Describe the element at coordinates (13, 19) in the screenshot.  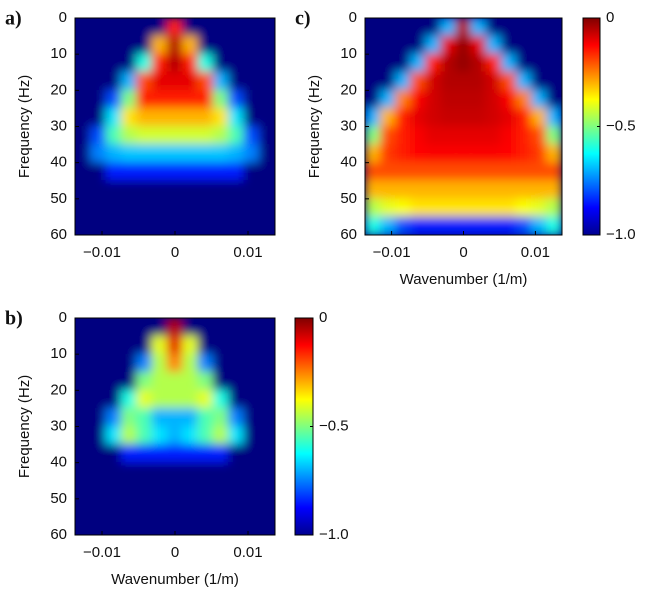
I see `panel-label: a)` at that location.